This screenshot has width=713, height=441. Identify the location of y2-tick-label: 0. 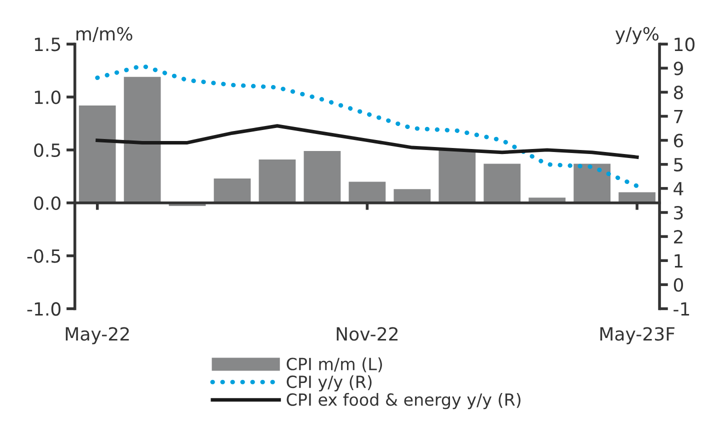
(679, 285).